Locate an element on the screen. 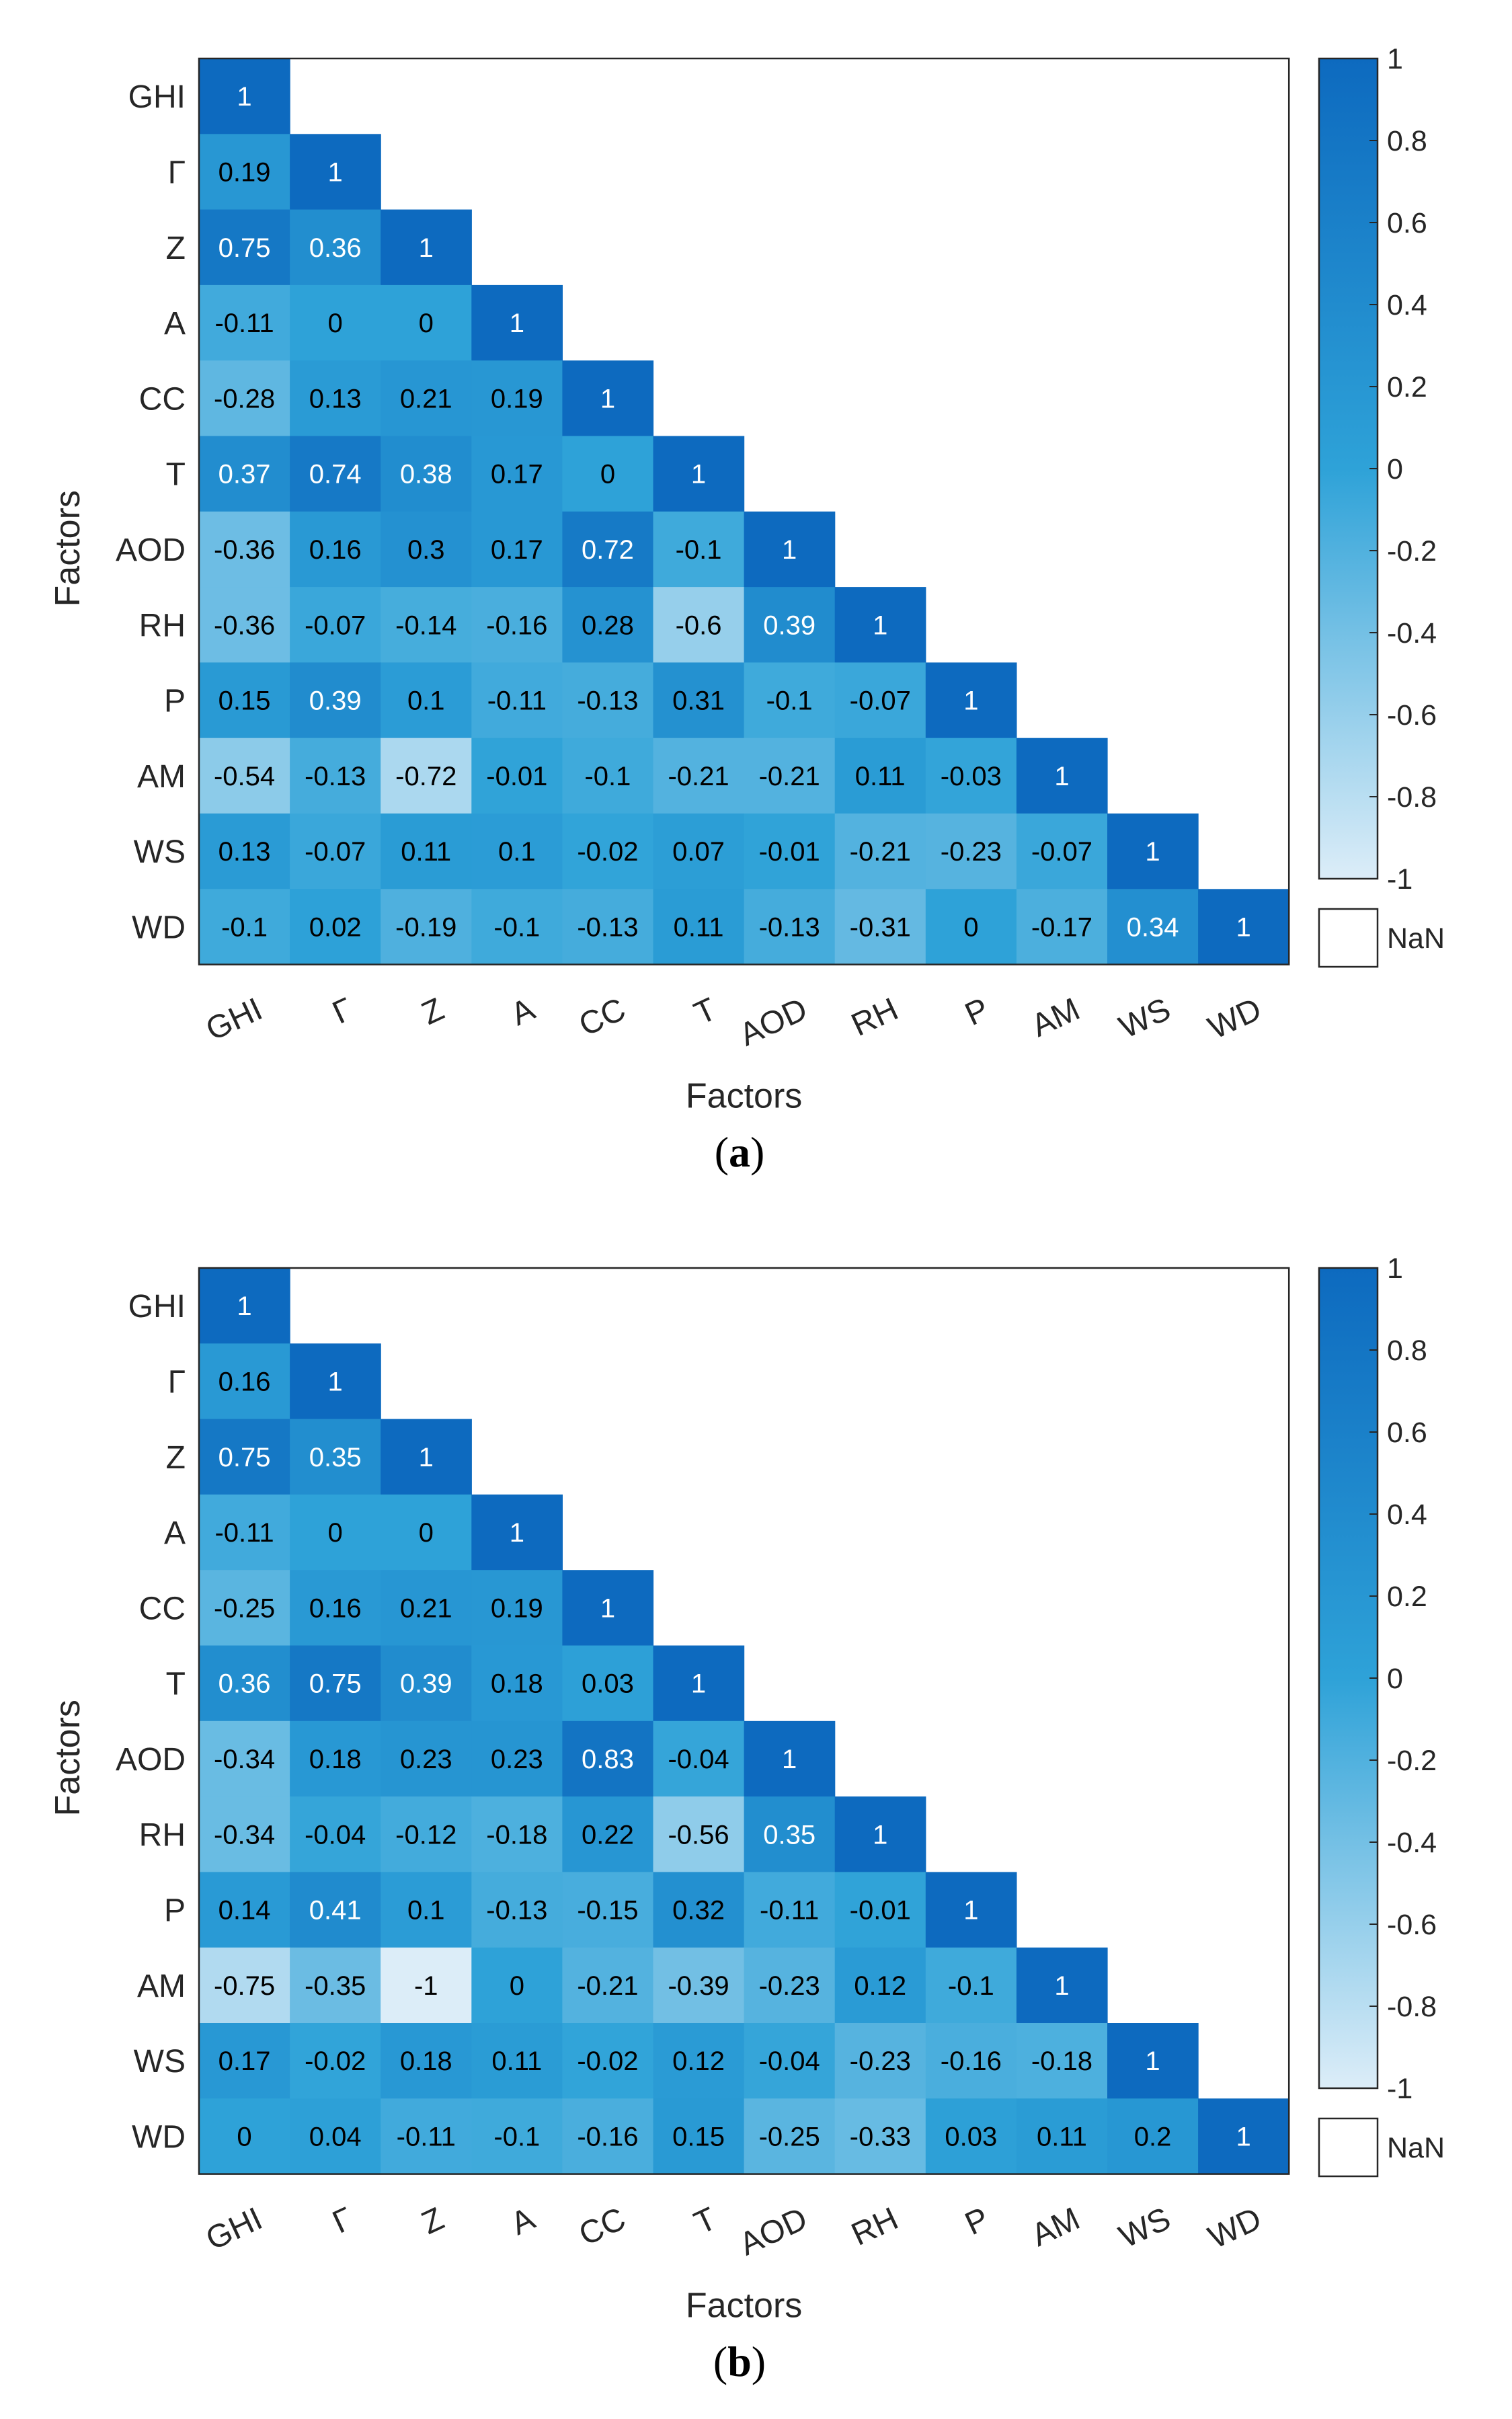 This screenshot has height=2419, width=1512. cell-value-label: -0.16 is located at coordinates (516, 625).